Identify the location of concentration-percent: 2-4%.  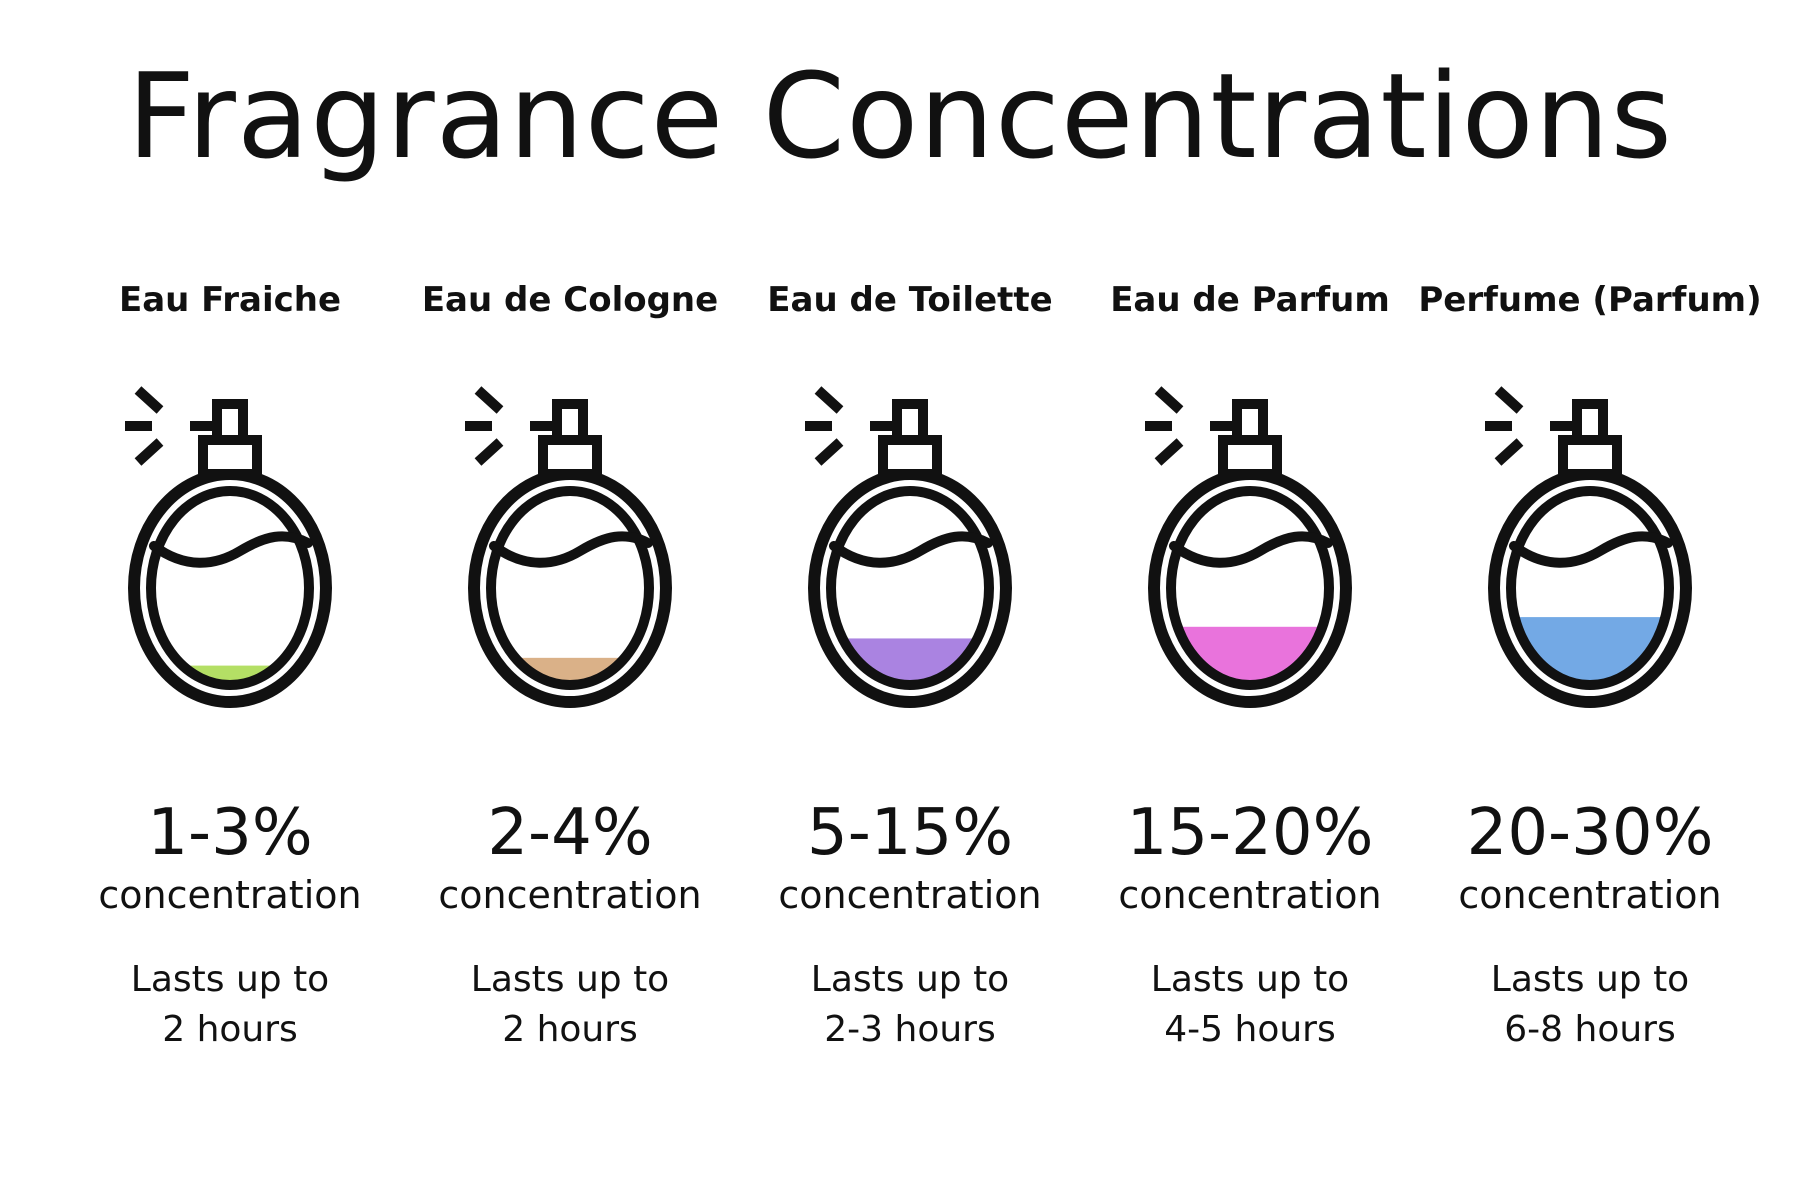
(570, 833).